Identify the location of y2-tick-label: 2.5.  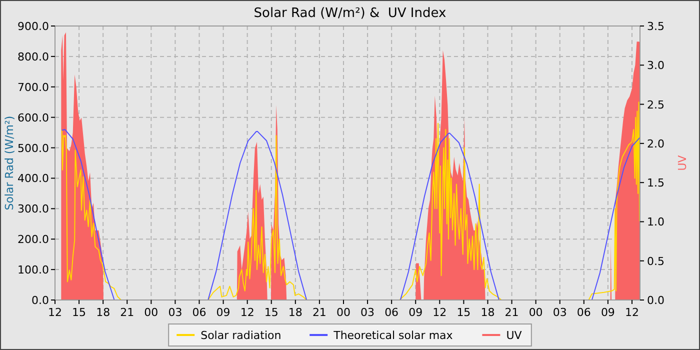
(655, 105).